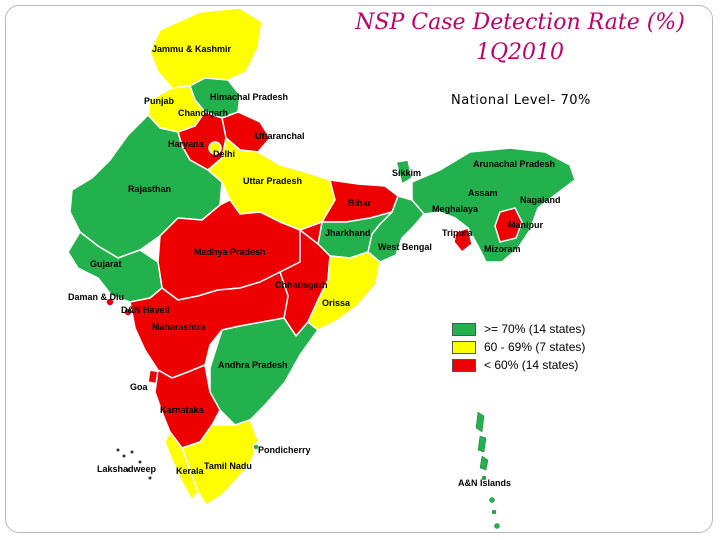  I want to click on label-jharkhand: Jharkhand, so click(348, 233).